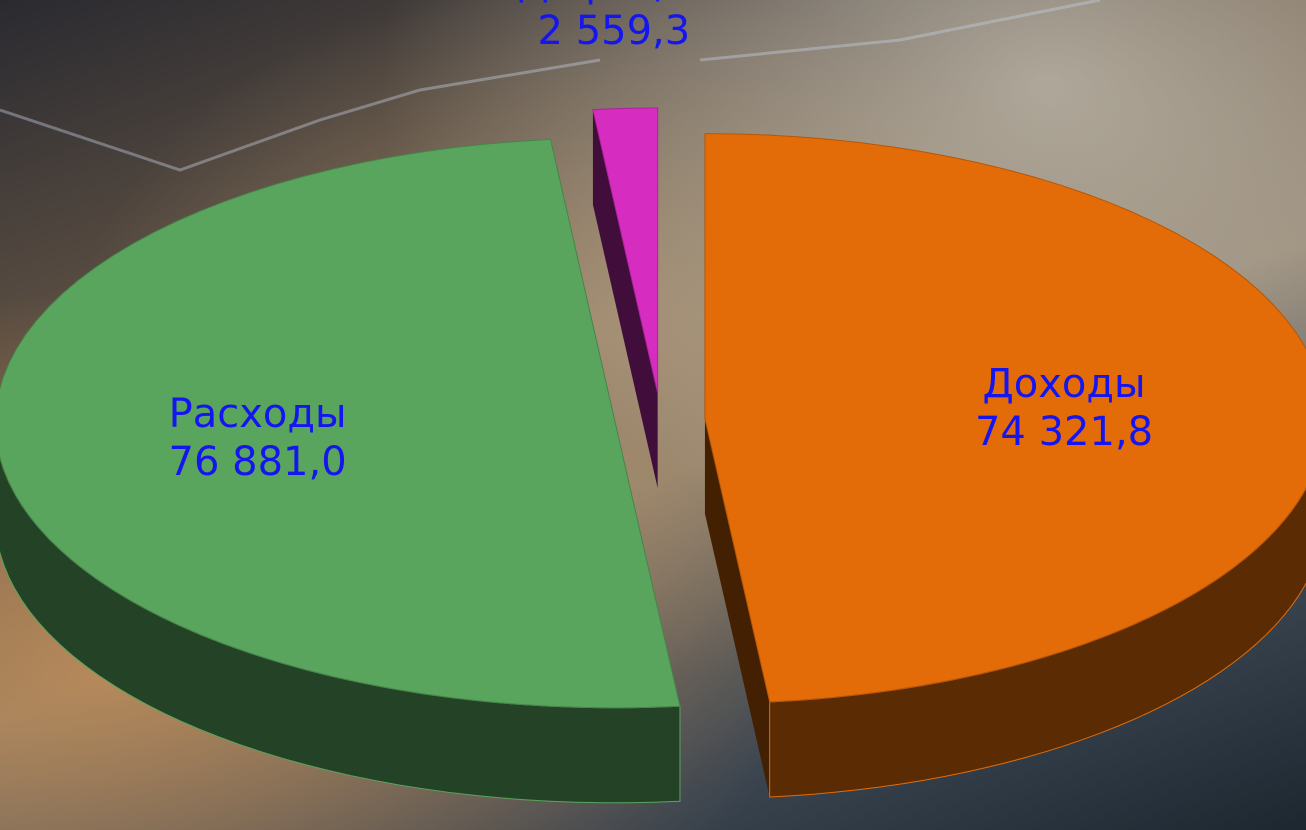  Describe the element at coordinates (614, 31) in the screenshot. I see `data-label-value: 2 559,3` at that location.